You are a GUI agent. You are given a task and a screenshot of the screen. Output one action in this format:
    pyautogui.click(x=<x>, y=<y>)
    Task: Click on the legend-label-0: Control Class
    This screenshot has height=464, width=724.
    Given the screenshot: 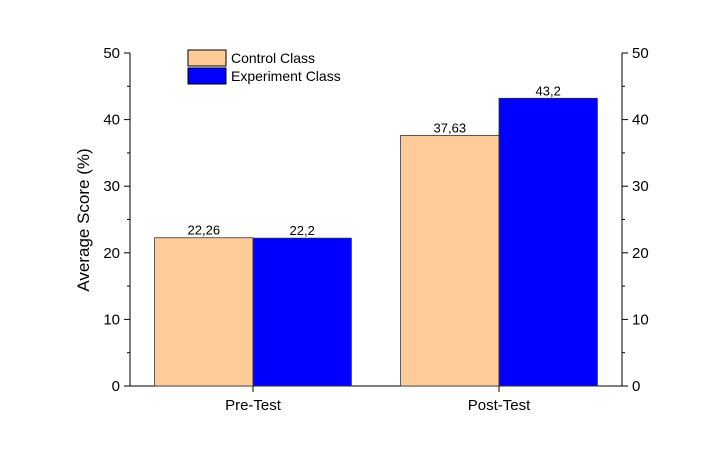 What is the action you would take?
    pyautogui.click(x=273, y=58)
    